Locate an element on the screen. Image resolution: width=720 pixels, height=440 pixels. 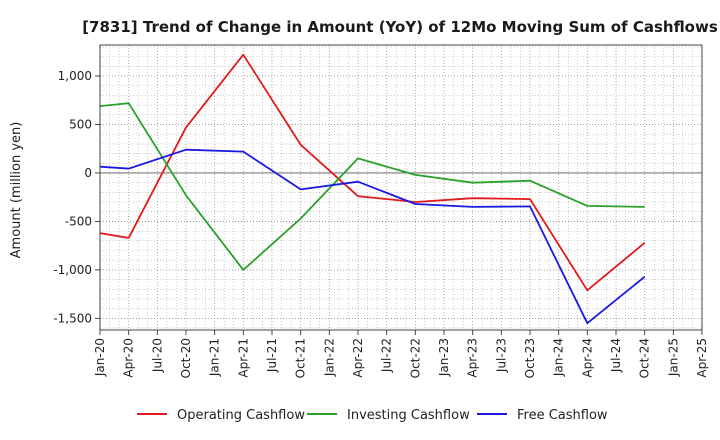
y-tick-label: 1,000 is located at coordinates (75, 76).